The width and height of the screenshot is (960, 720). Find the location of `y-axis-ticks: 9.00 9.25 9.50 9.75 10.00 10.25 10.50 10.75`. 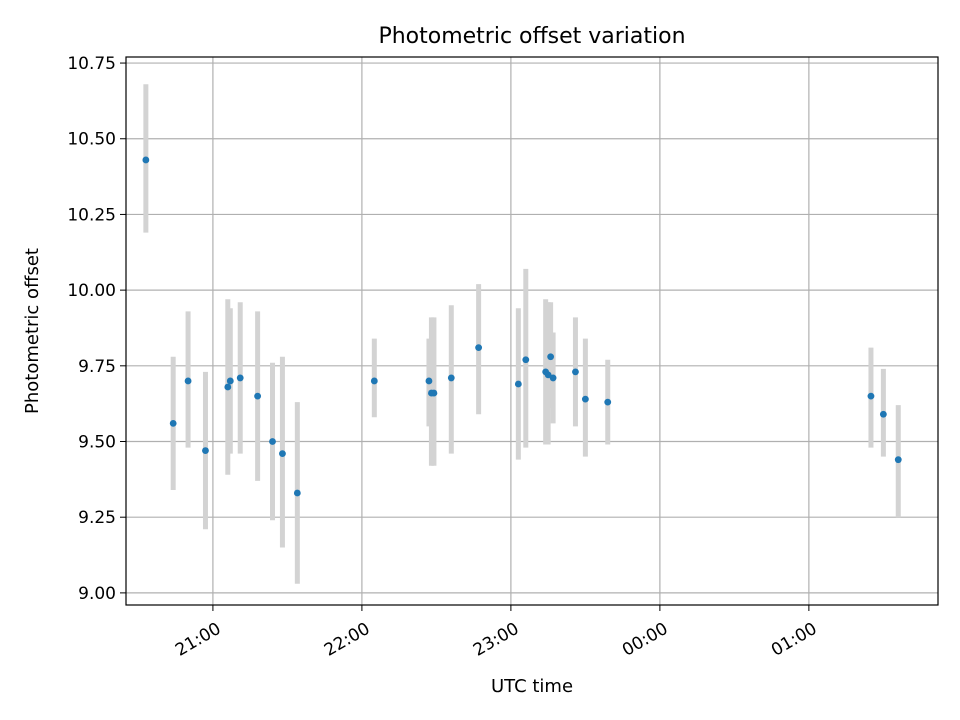

y-axis-ticks: 9.00 9.25 9.50 9.75 10.00 10.25 10.50 10.75 is located at coordinates (96, 329).